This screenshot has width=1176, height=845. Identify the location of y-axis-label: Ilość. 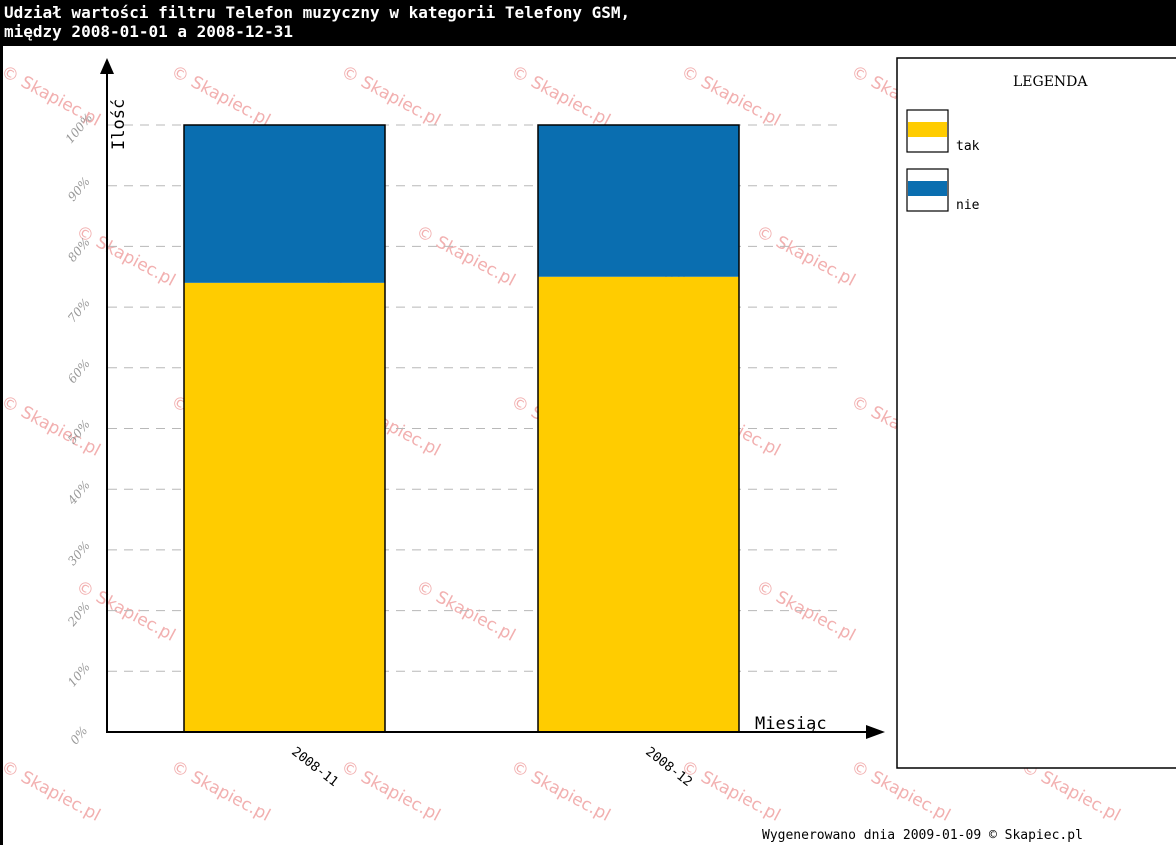
(119, 124).